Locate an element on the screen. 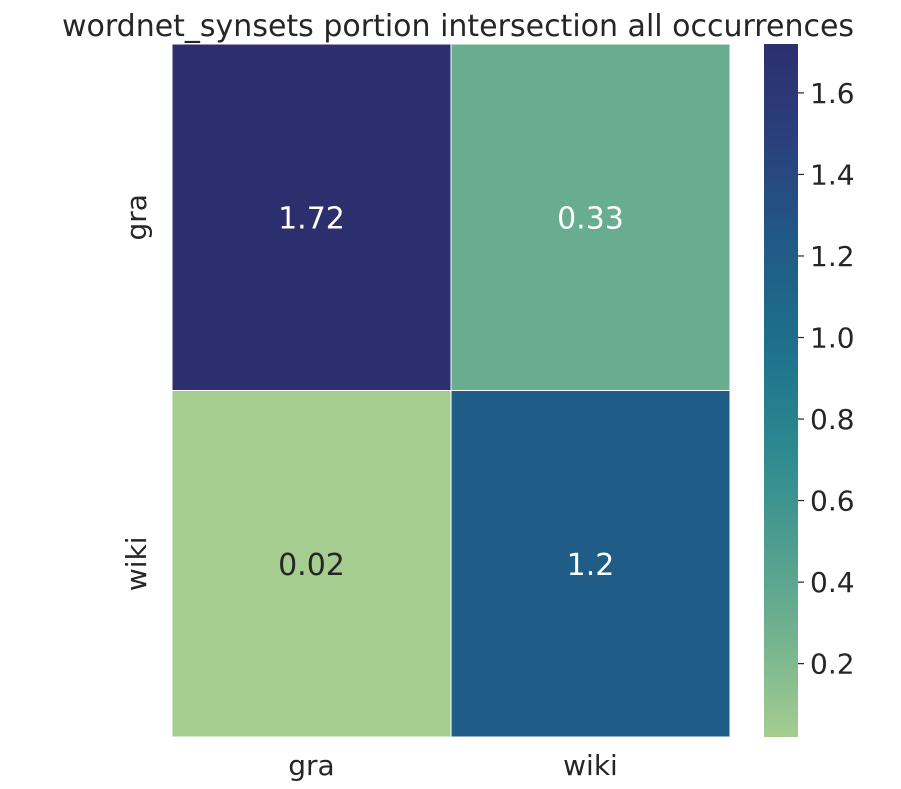 This screenshot has width=901, height=789. y-axis-ticks: gra wiki is located at coordinates (136, 392).